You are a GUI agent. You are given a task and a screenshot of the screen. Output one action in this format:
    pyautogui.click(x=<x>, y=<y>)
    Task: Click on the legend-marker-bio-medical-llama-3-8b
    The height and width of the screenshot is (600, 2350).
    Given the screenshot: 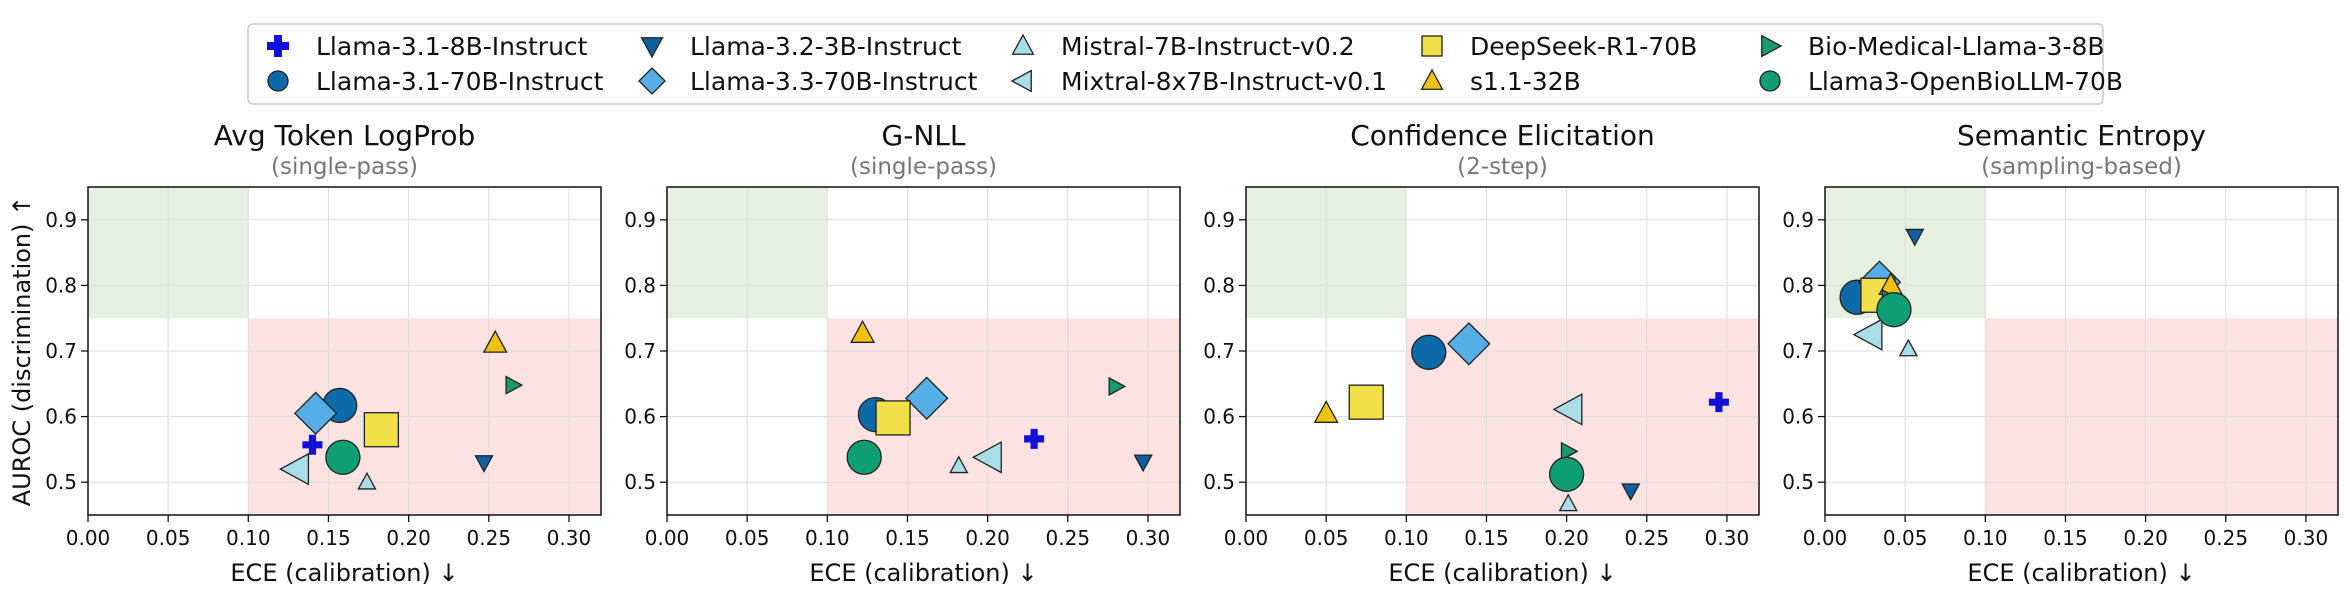 What is the action you would take?
    pyautogui.click(x=1772, y=46)
    